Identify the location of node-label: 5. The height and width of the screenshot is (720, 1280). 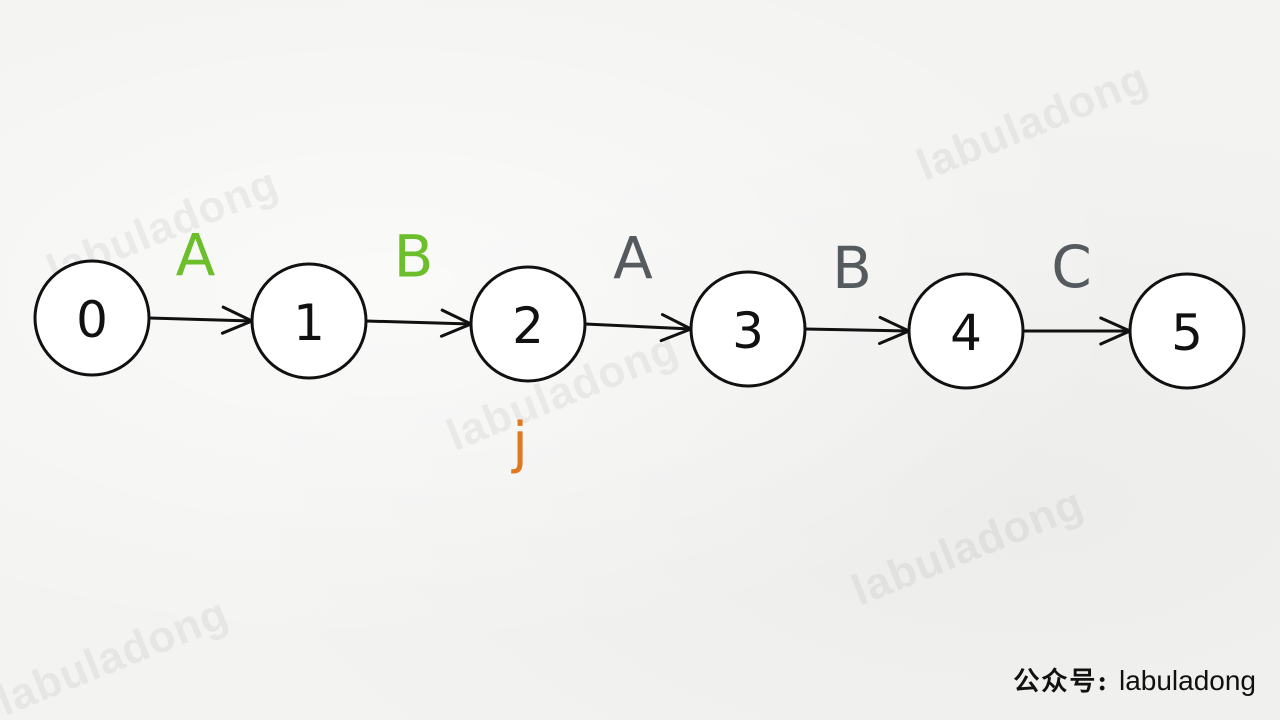
(1187, 333).